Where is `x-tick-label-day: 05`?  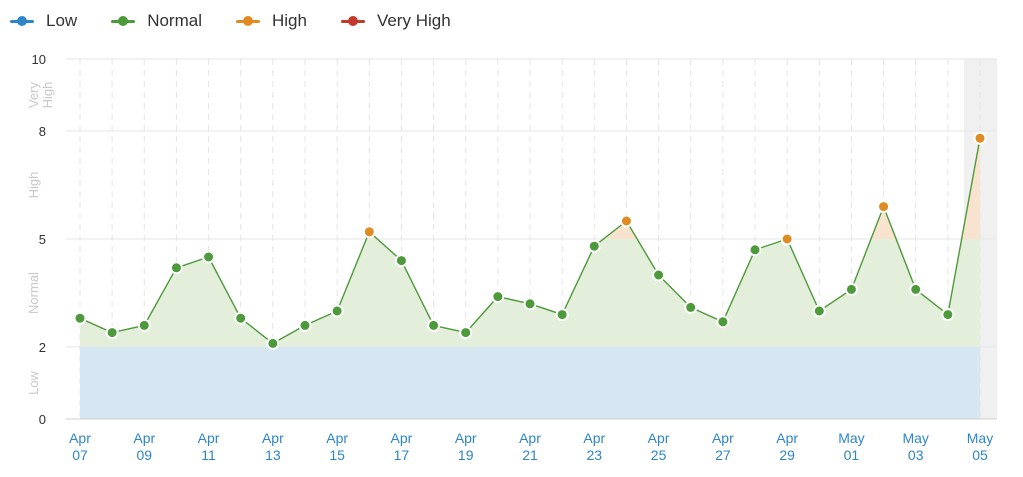 x-tick-label-day: 05 is located at coordinates (980, 455).